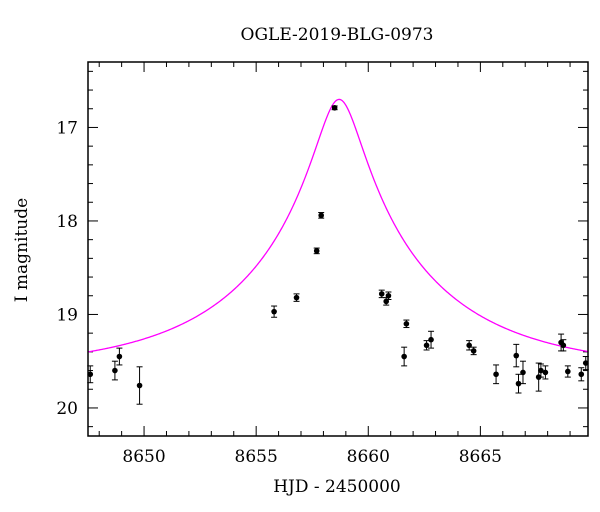  Describe the element at coordinates (337, 487) in the screenshot. I see `x-axis-label: HJD - 2450000` at that location.